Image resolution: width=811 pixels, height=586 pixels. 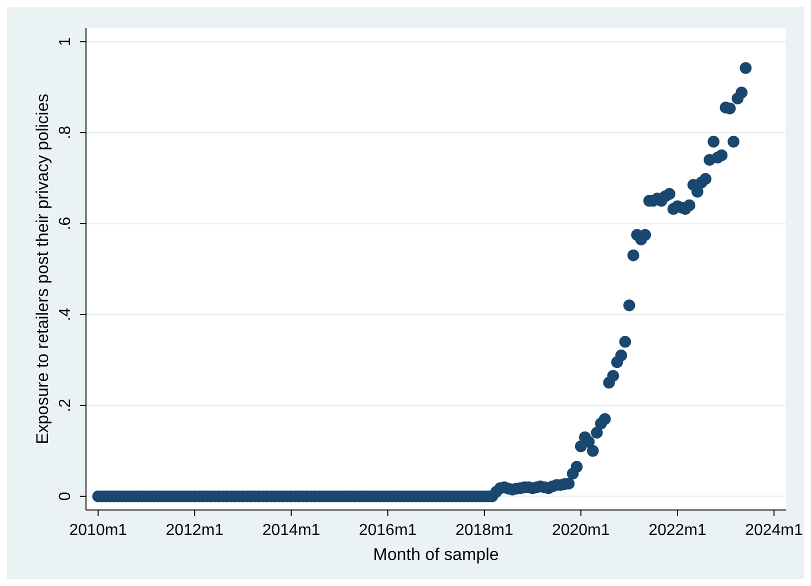 What do you see at coordinates (65, 41) in the screenshot?
I see `y-tick-label: 1` at bounding box center [65, 41].